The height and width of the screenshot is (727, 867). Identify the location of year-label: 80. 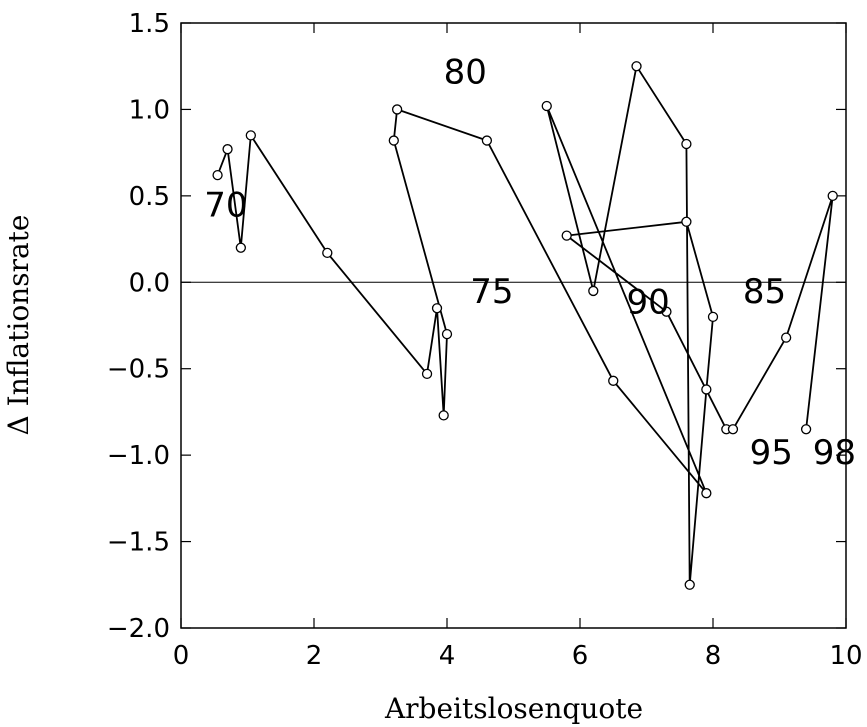
(465, 73).